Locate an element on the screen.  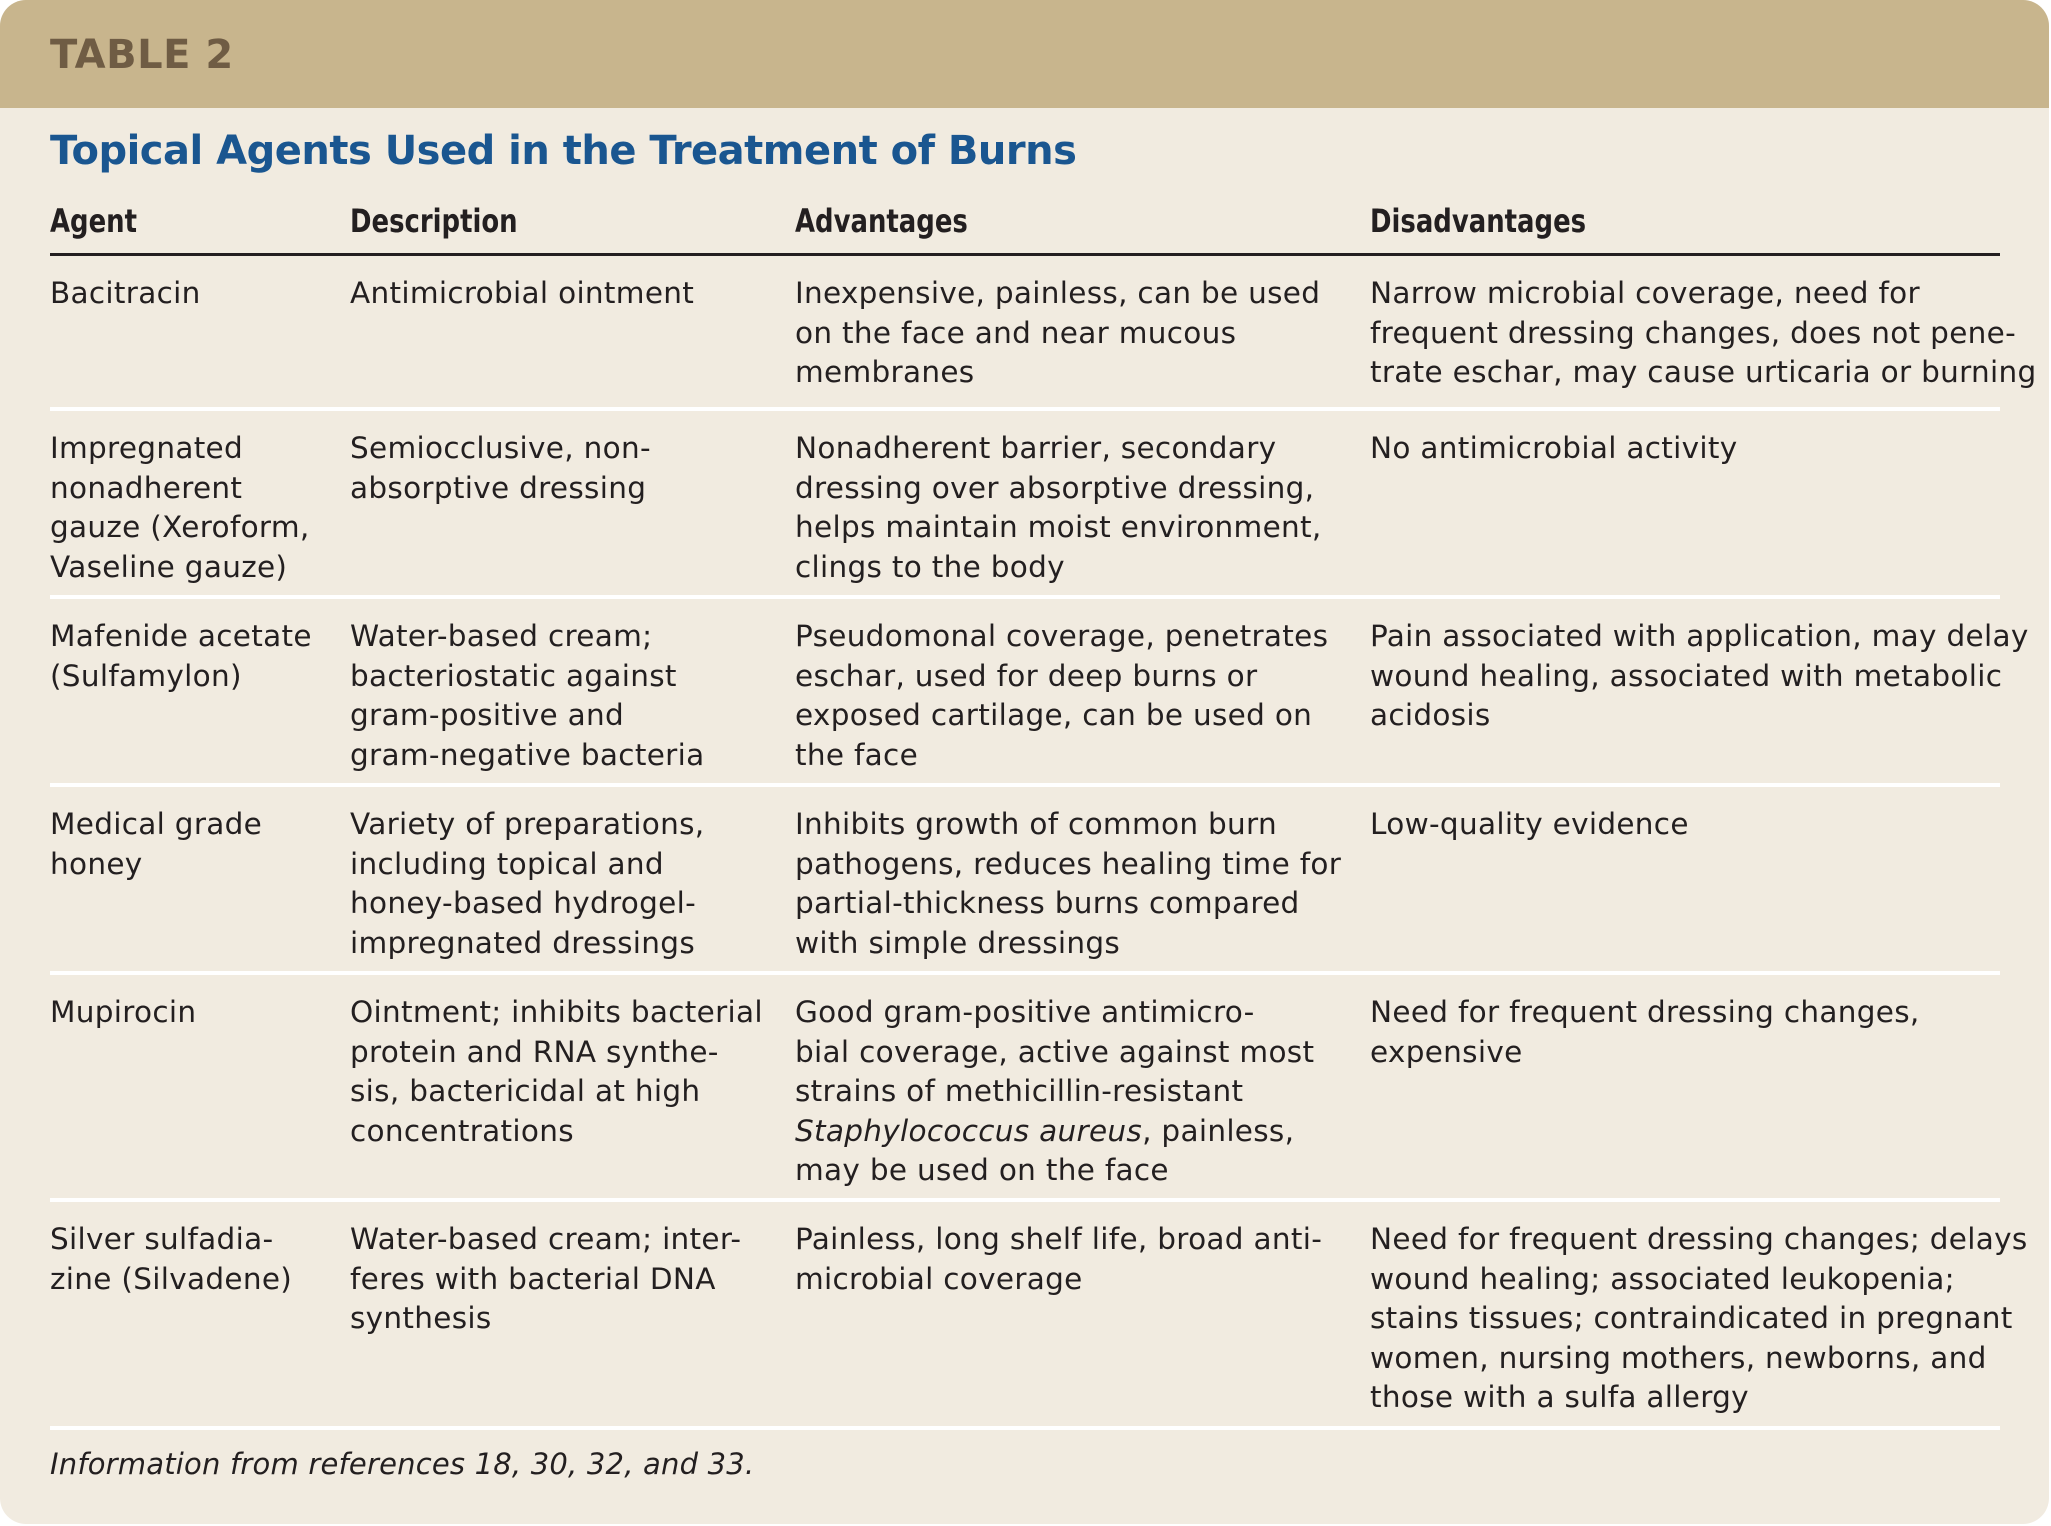
cell-line: Narrow microbial coverage, need for is located at coordinates (1645, 293).